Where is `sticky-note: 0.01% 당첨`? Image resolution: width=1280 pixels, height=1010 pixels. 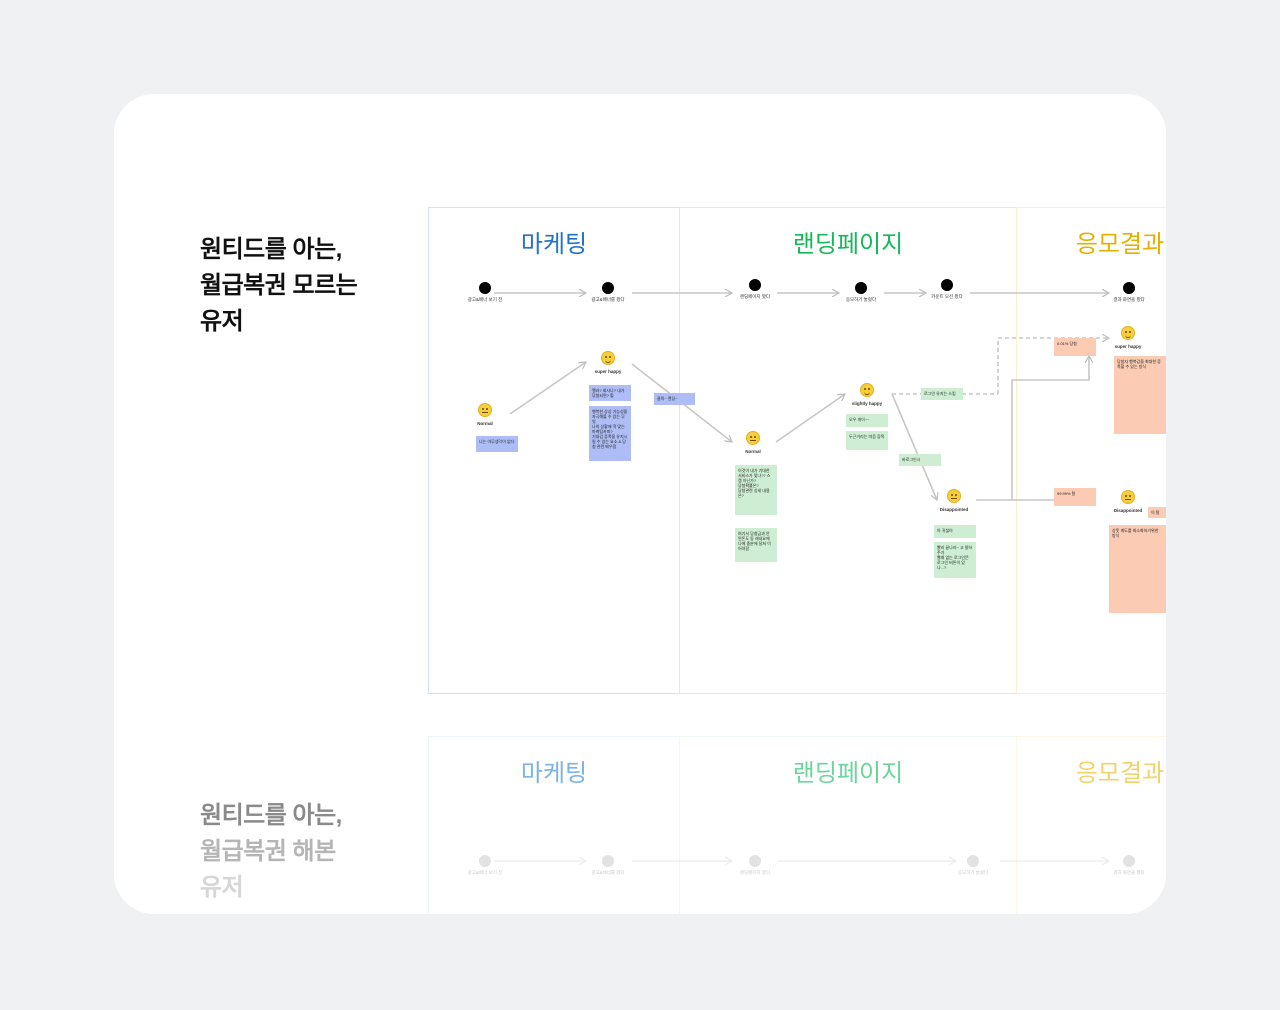 sticky-note: 0.01% 당첨 is located at coordinates (1075, 347).